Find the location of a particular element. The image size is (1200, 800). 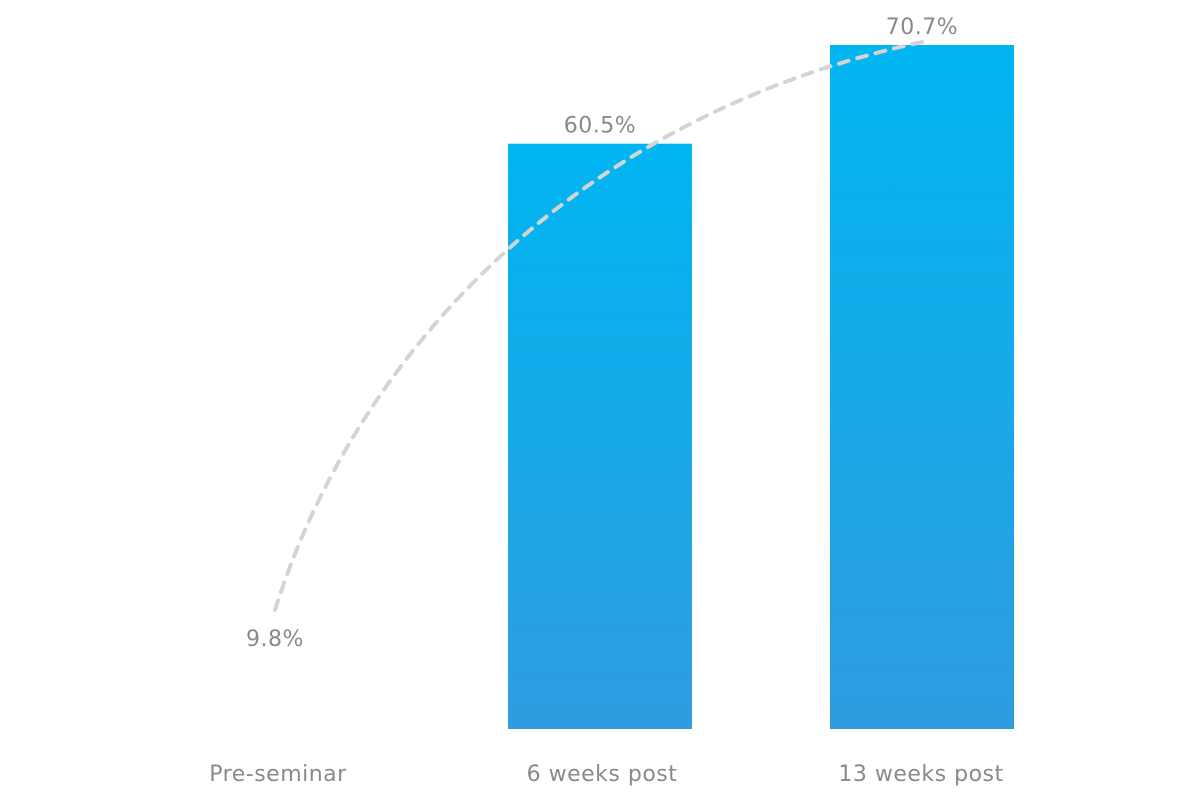

value-label-1: 60.5% is located at coordinates (600, 126).